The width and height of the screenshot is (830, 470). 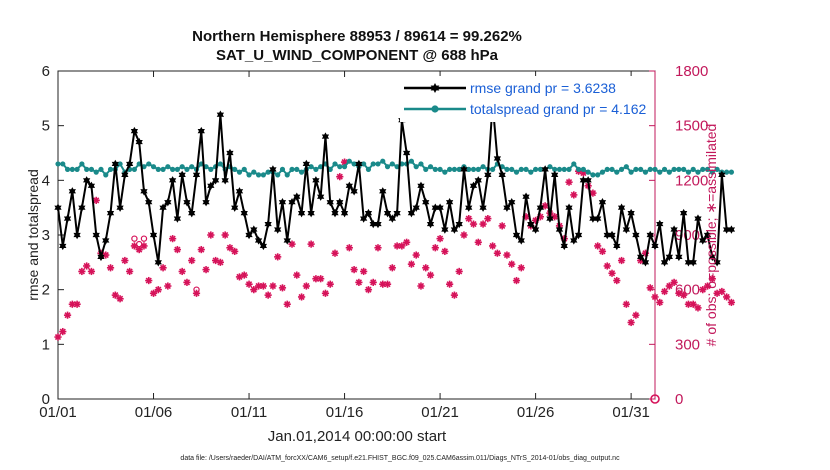 What do you see at coordinates (357, 55) in the screenshot?
I see `chart-title-line2: SAT_U_WIND_COMPONENT @ 688 hPa` at bounding box center [357, 55].